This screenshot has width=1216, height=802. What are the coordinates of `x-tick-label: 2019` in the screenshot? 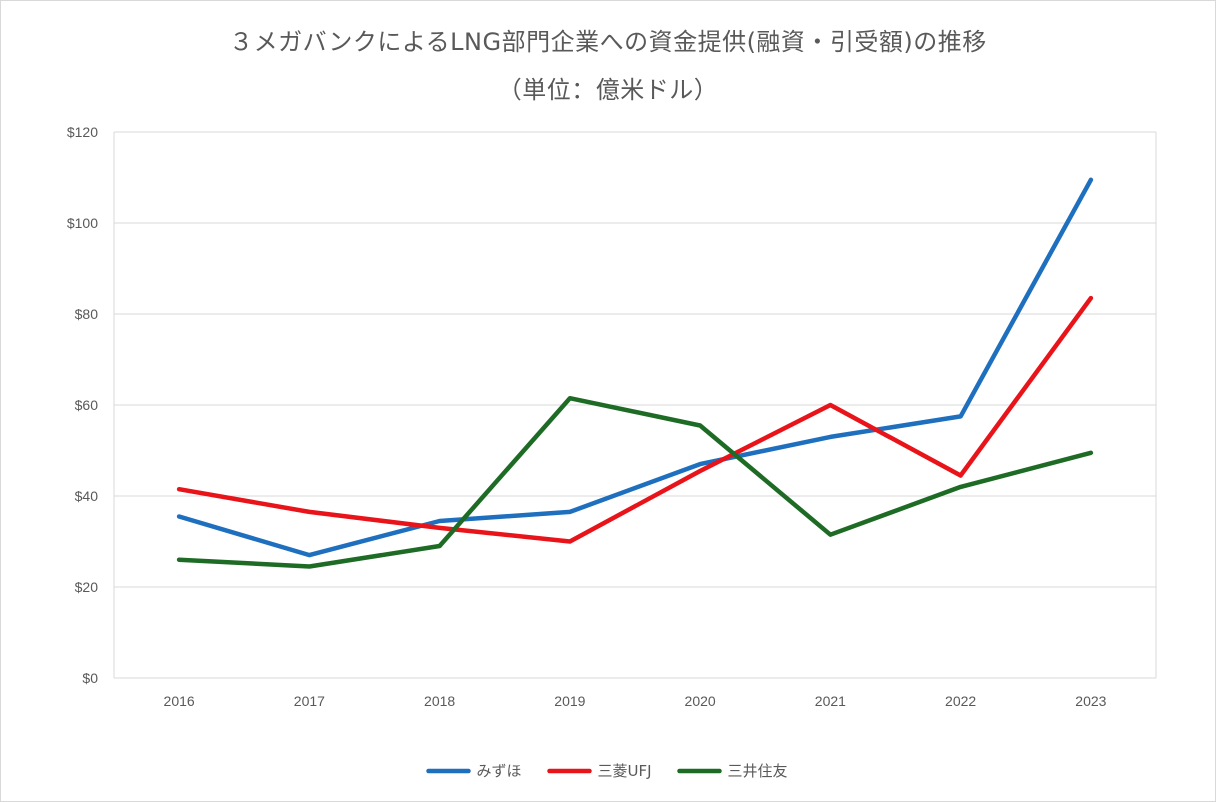 It's located at (569, 701).